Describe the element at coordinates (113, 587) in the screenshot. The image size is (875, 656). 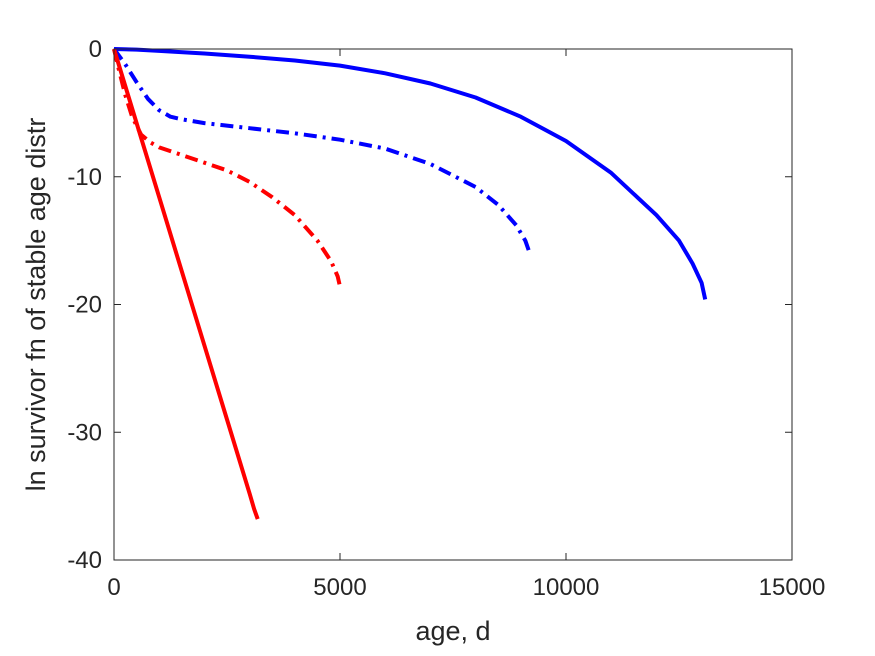
I see `x-tick-label: 0` at that location.